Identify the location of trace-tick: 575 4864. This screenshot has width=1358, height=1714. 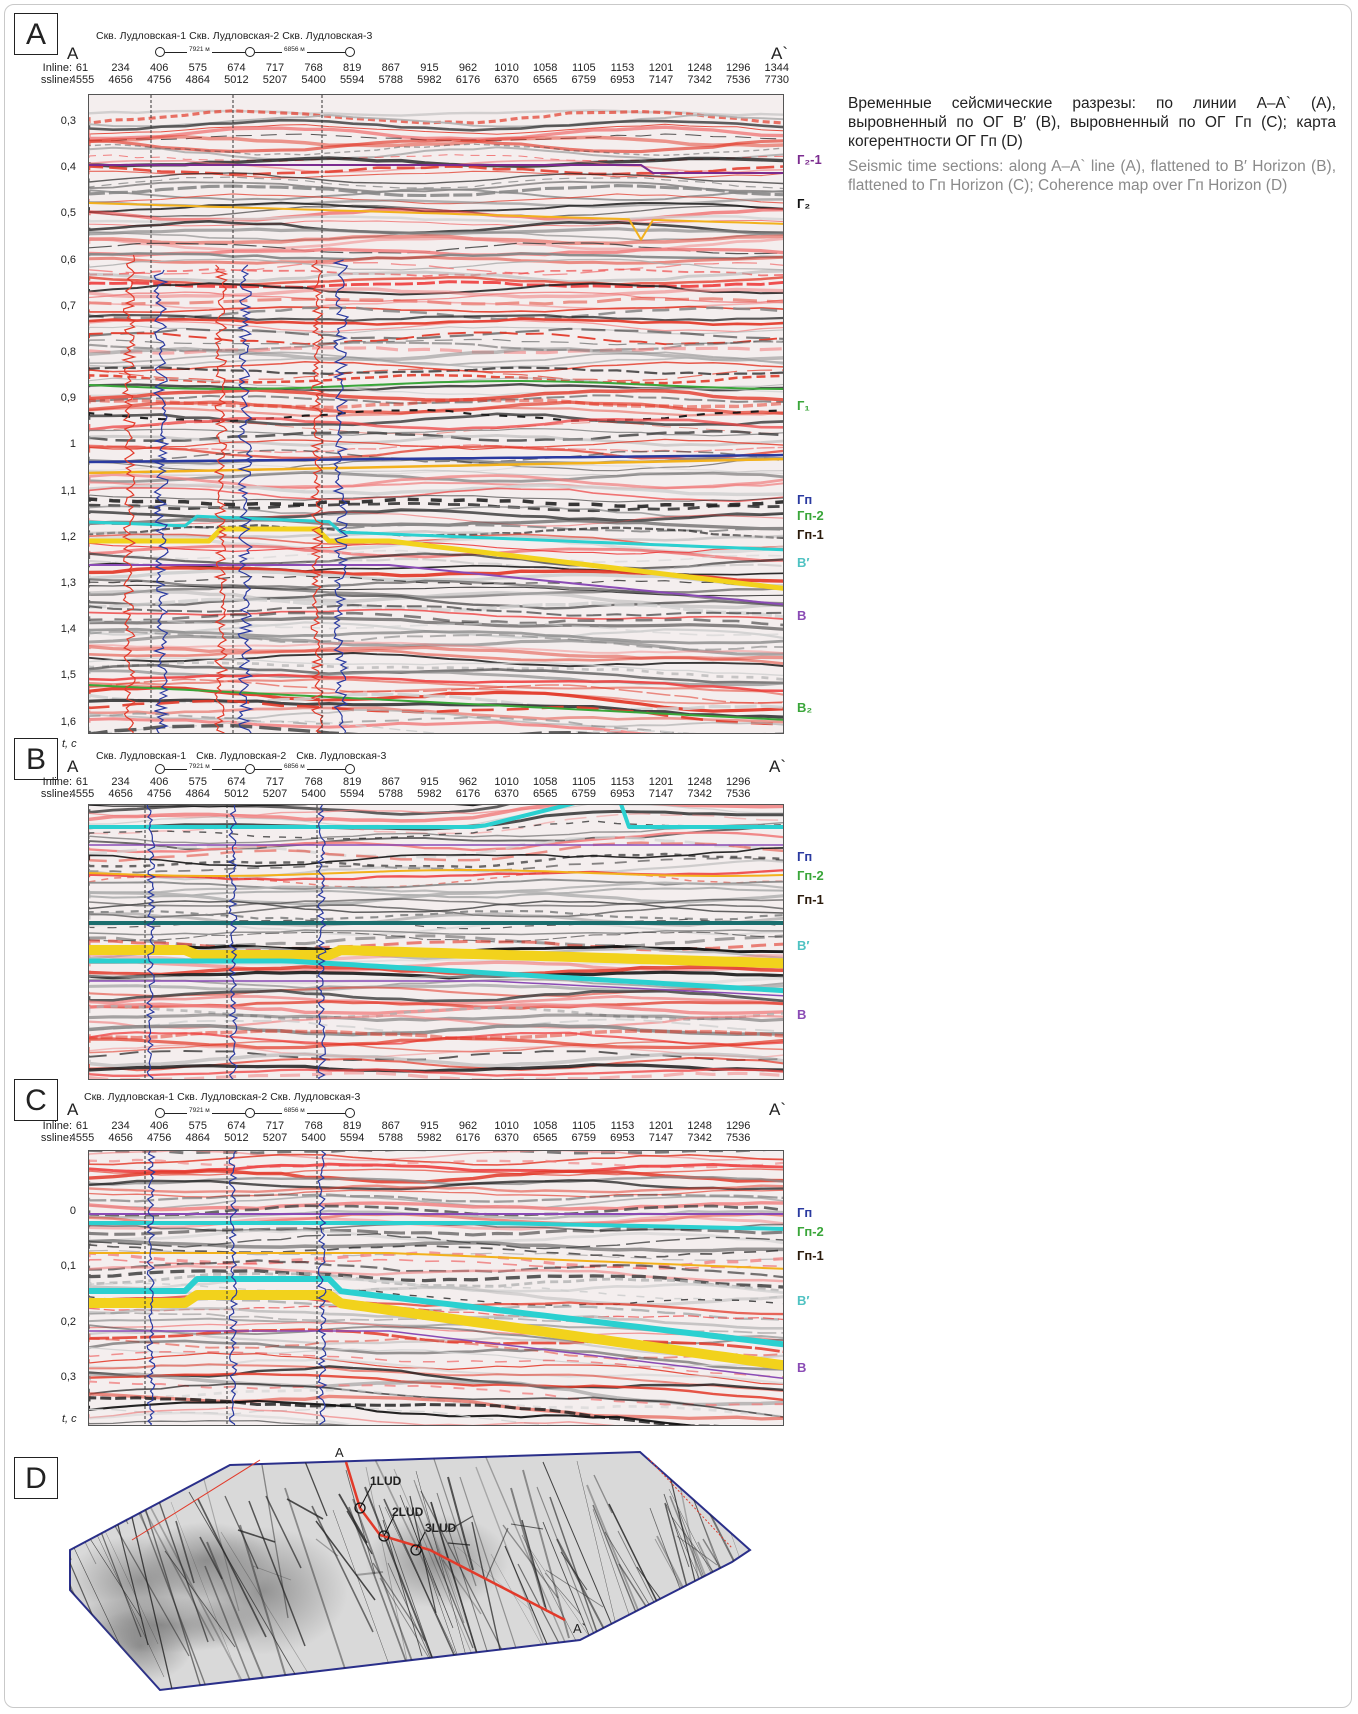
(198, 1132).